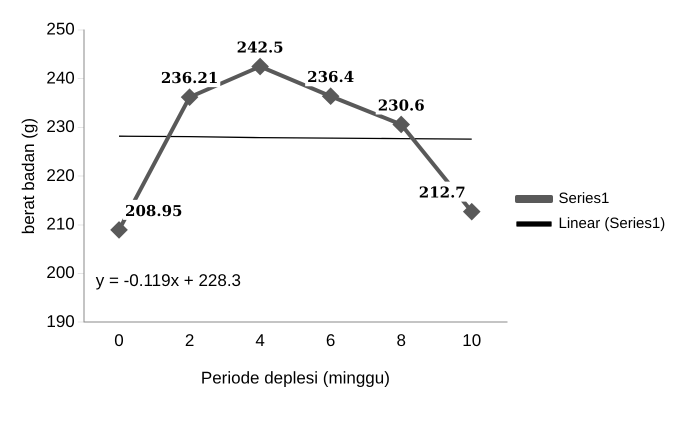 The image size is (681, 423). Describe the element at coordinates (295, 378) in the screenshot. I see `x-axis-title: Periode deplesi (minggu)` at that location.